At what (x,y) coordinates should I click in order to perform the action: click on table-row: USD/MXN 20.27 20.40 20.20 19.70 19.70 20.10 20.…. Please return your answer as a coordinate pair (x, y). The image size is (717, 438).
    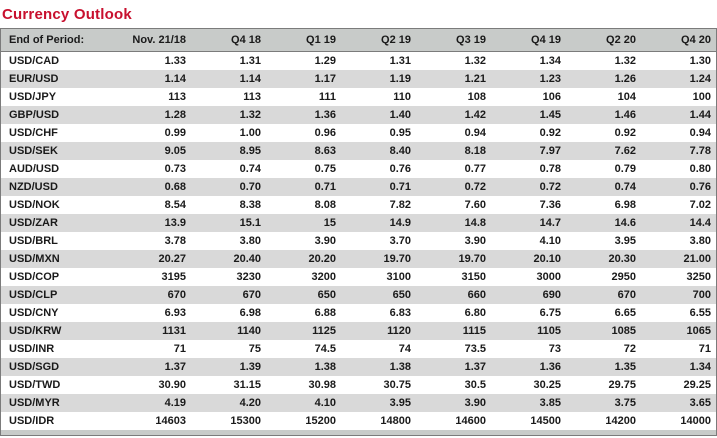
    Looking at the image, I should click on (358, 259).